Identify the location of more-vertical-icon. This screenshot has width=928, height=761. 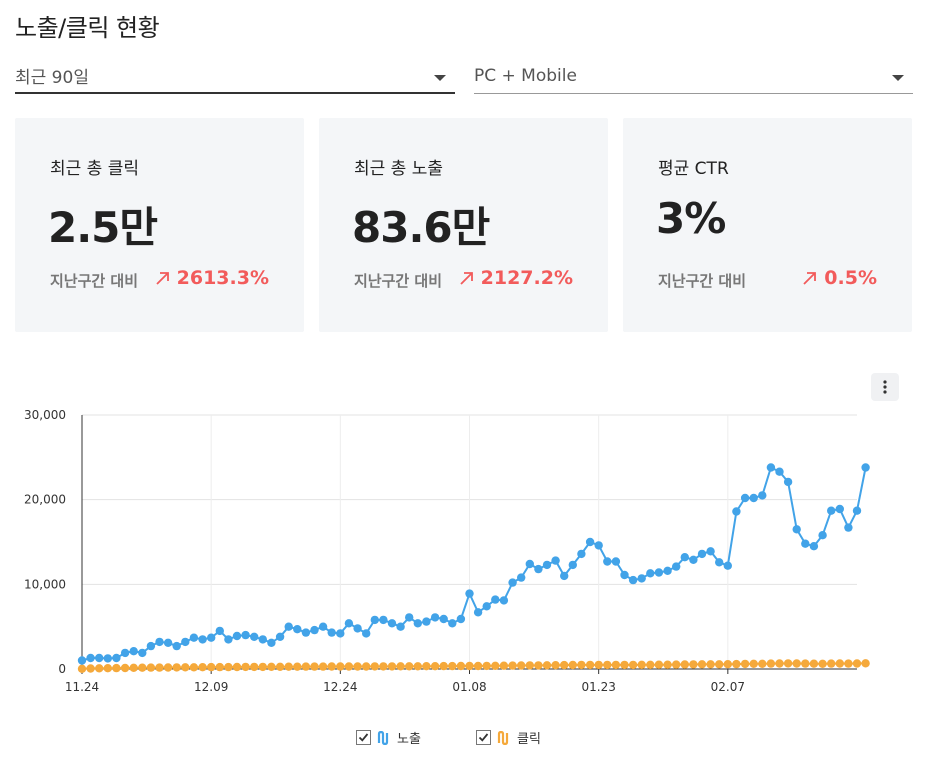
(885, 387).